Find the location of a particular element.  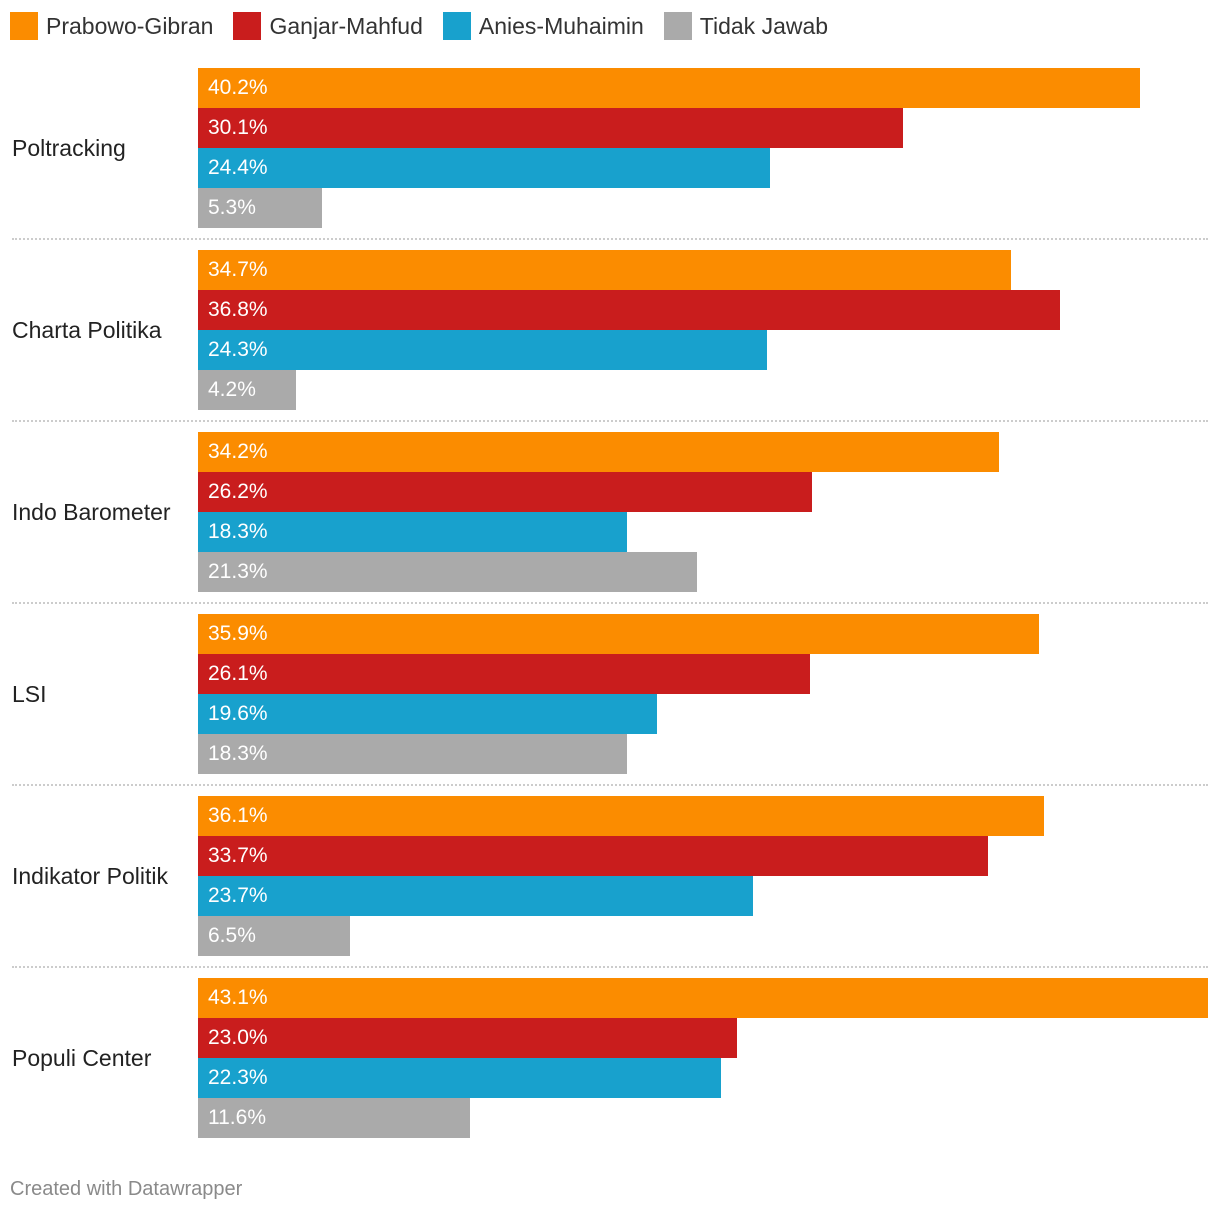

bar-value-label: 26.2% is located at coordinates (238, 491).